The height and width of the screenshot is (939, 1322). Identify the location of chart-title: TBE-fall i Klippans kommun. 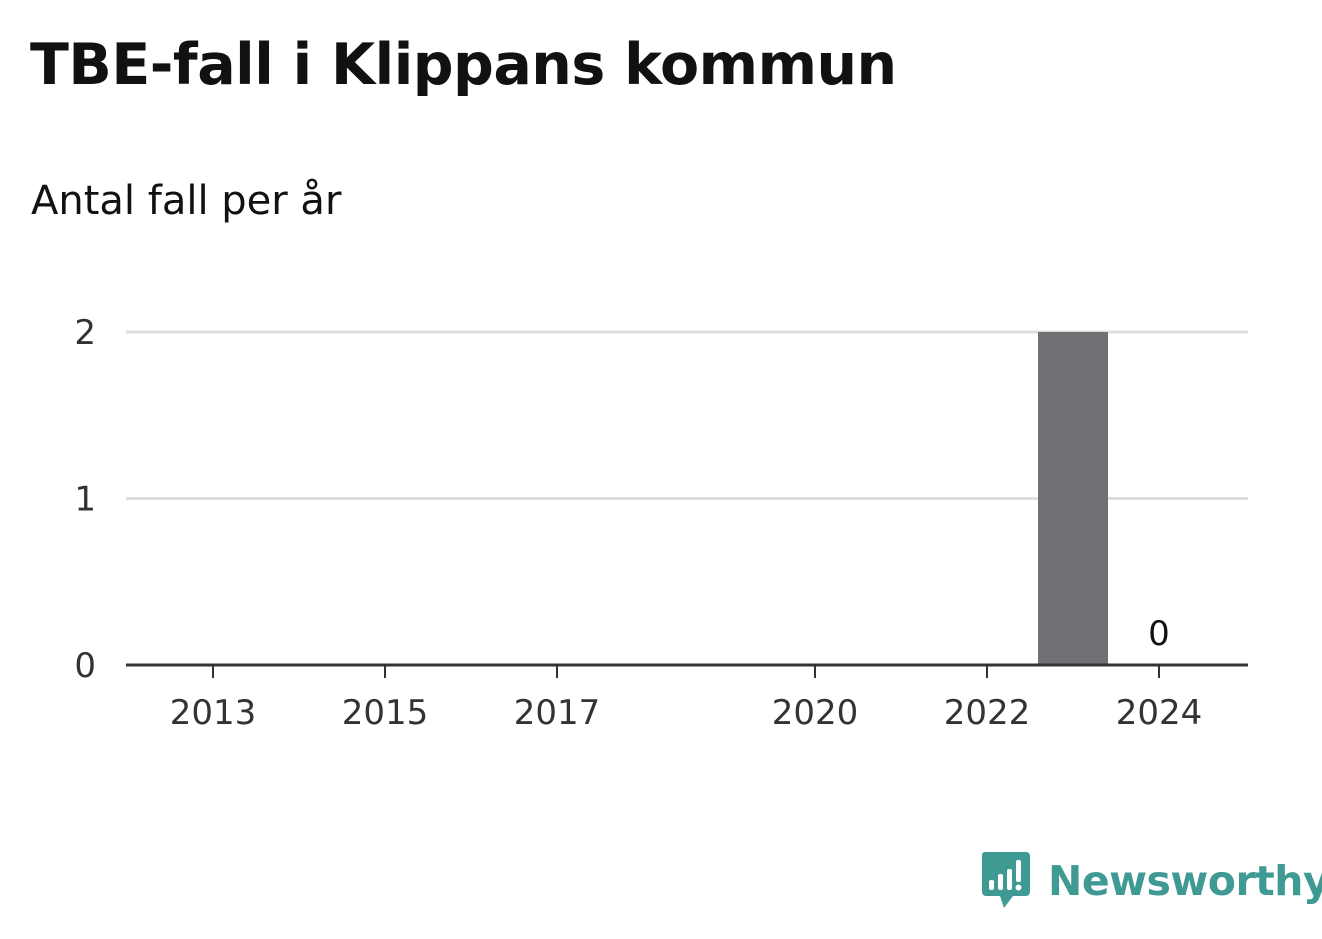
(463, 65).